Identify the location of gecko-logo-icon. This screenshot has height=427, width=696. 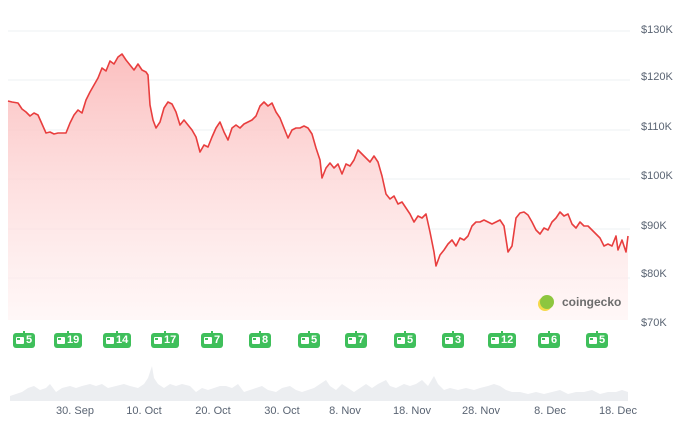
(547, 302).